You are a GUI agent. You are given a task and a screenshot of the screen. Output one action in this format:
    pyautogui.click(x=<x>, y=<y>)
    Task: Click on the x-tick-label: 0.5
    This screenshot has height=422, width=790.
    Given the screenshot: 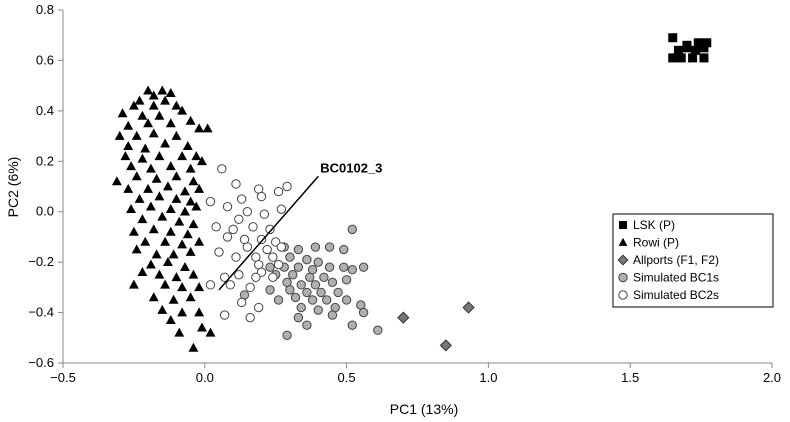 What is the action you would take?
    pyautogui.click(x=347, y=377)
    